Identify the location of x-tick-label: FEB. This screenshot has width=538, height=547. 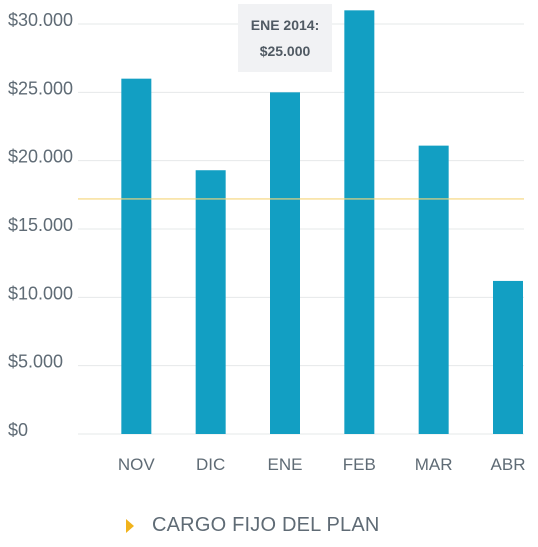
(359, 464).